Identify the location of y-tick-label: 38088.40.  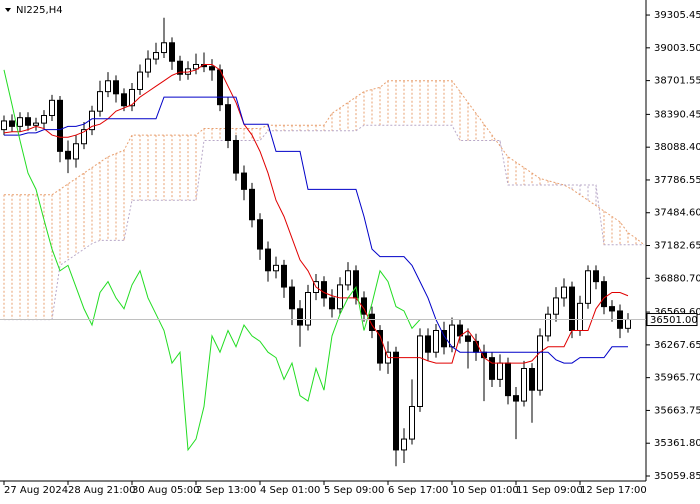
(677, 147).